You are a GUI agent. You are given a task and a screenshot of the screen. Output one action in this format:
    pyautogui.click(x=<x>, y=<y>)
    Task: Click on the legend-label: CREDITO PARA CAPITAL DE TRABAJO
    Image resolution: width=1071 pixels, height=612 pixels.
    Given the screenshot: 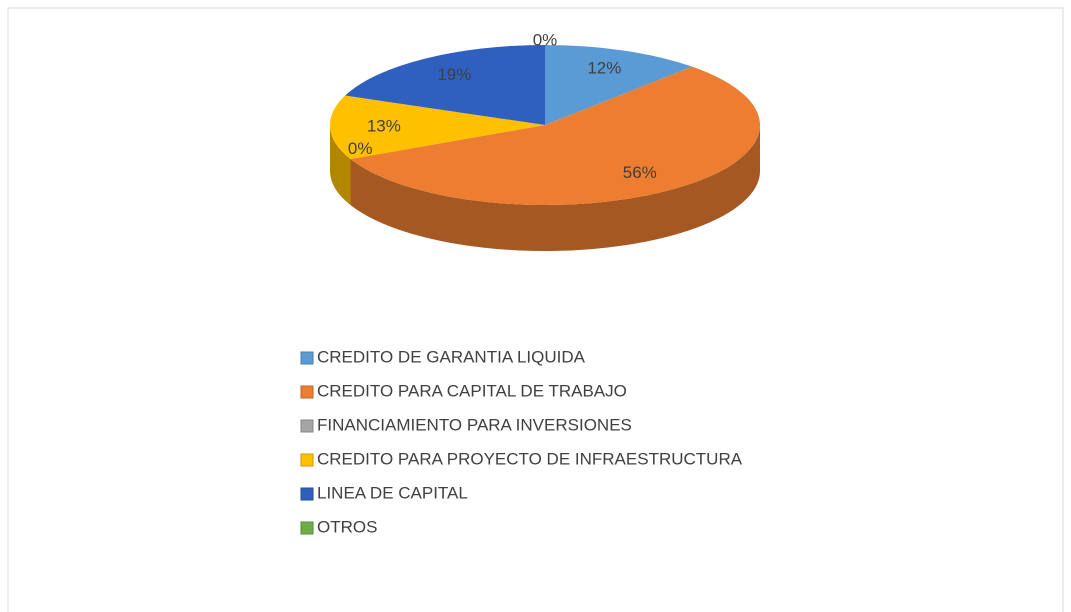 What is the action you would take?
    pyautogui.click(x=472, y=390)
    